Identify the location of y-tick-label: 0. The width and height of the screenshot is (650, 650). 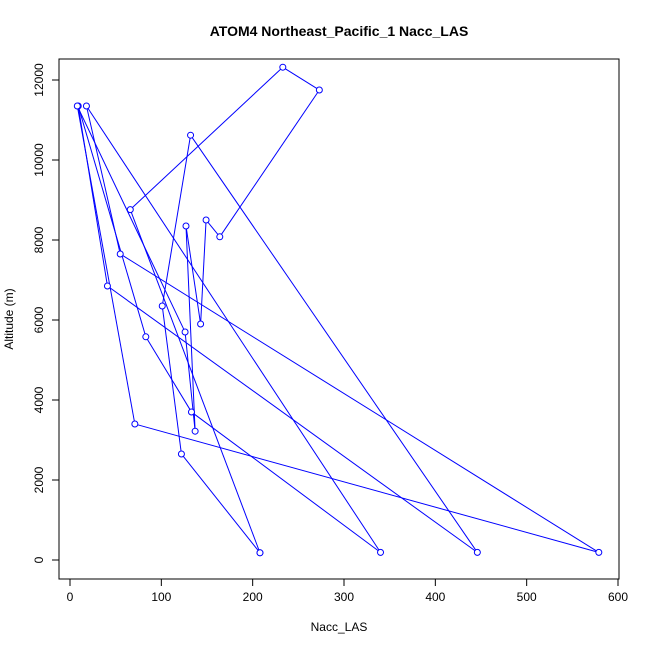
(39, 559).